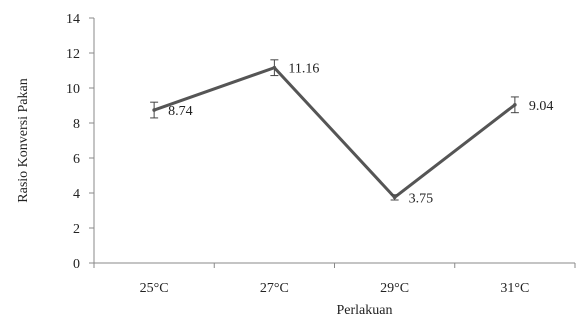  Describe the element at coordinates (76, 124) in the screenshot. I see `y-tick-label: 8` at that location.